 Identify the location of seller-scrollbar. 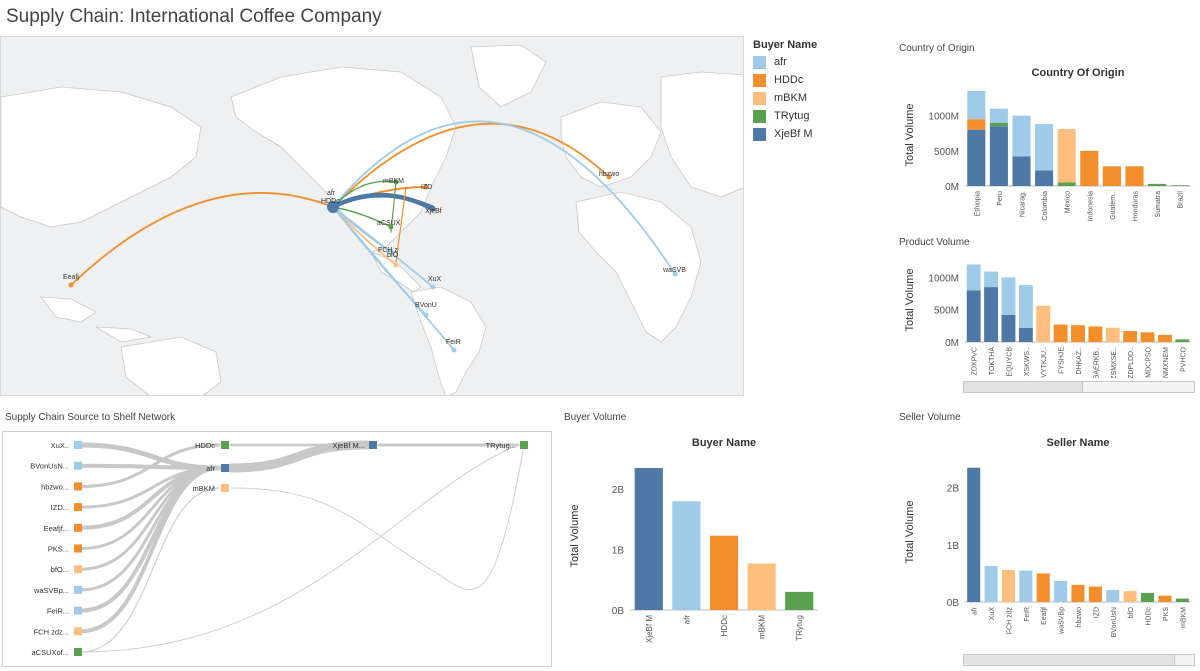
(1079, 660).